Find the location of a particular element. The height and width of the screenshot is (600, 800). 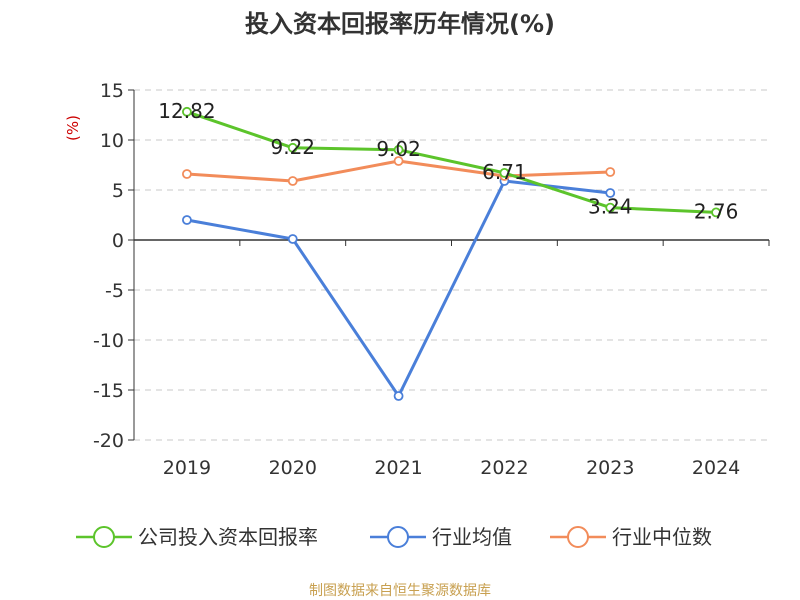

data-label: 12.82 is located at coordinates (186, 111).